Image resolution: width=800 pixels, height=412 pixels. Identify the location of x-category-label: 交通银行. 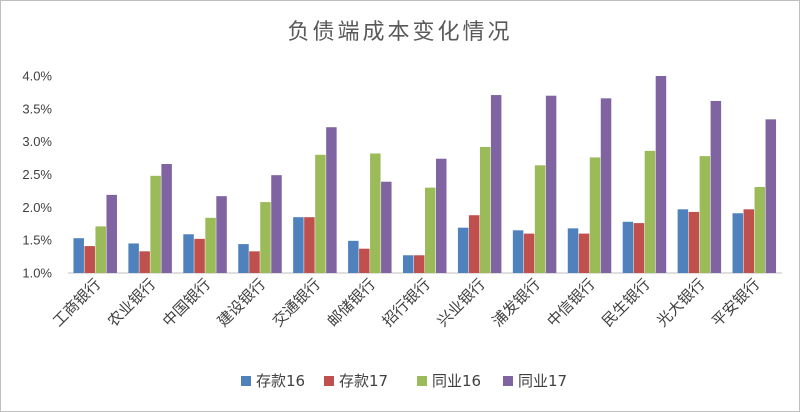
(296, 302).